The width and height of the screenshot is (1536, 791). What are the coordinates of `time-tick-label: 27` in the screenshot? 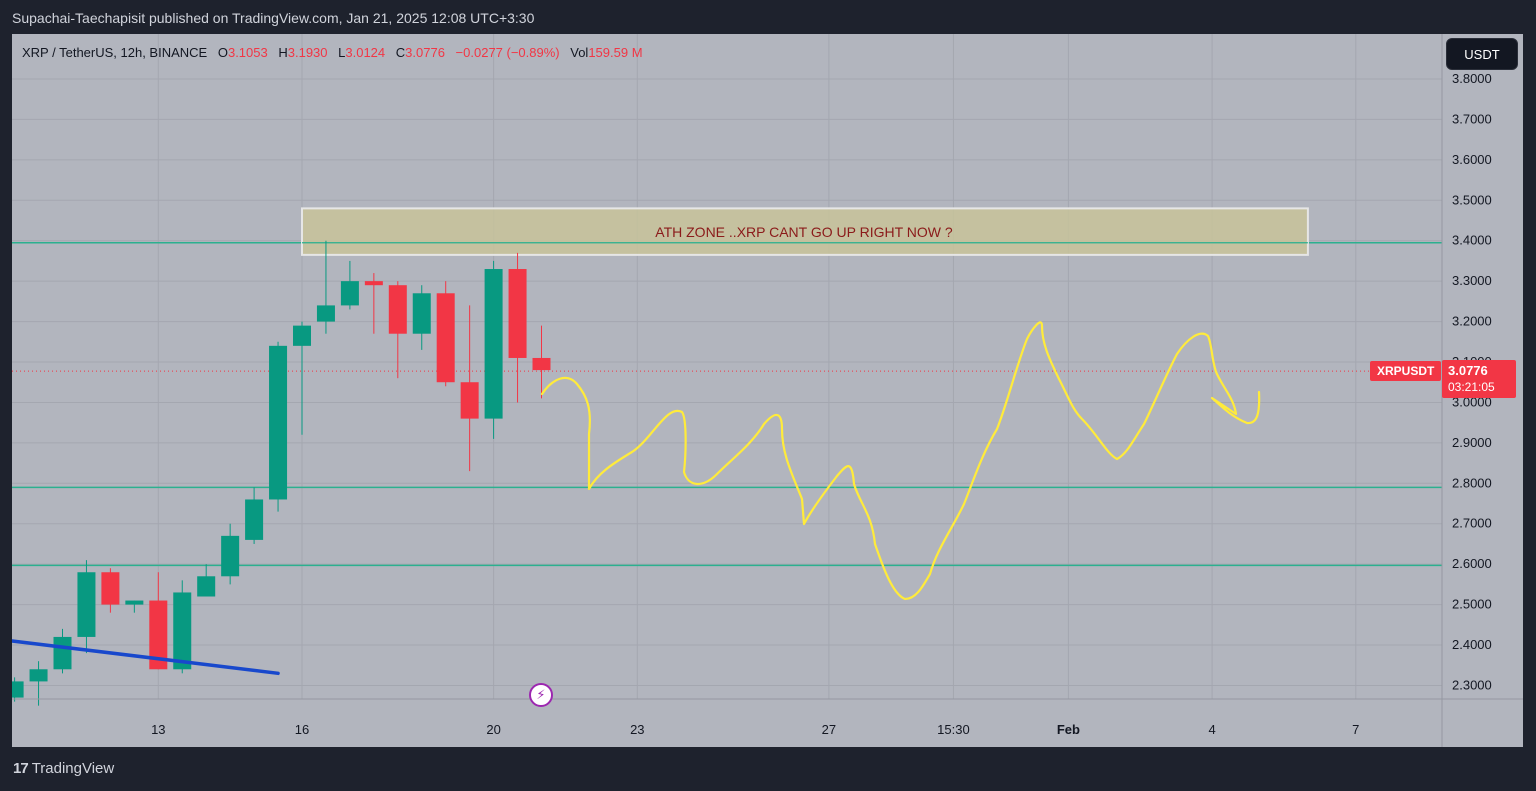 It's located at (829, 729).